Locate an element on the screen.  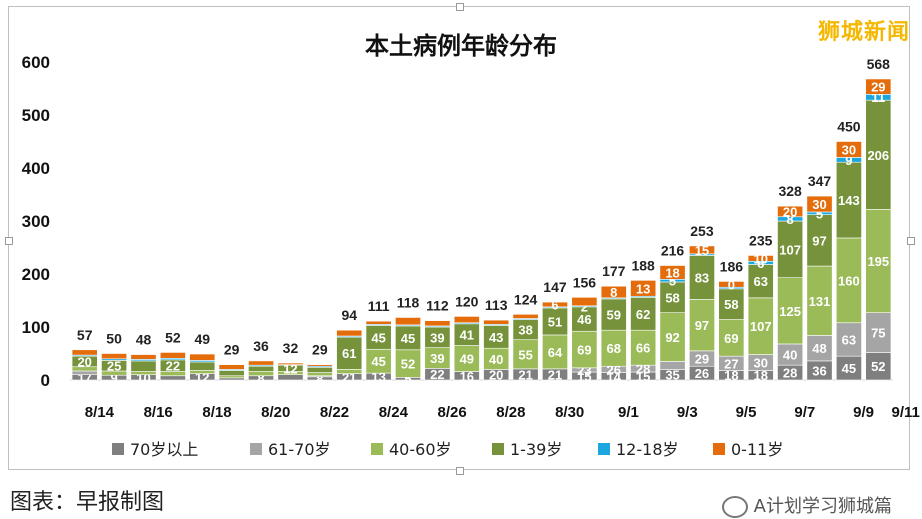
segment-label: 195 is located at coordinates (878, 261).